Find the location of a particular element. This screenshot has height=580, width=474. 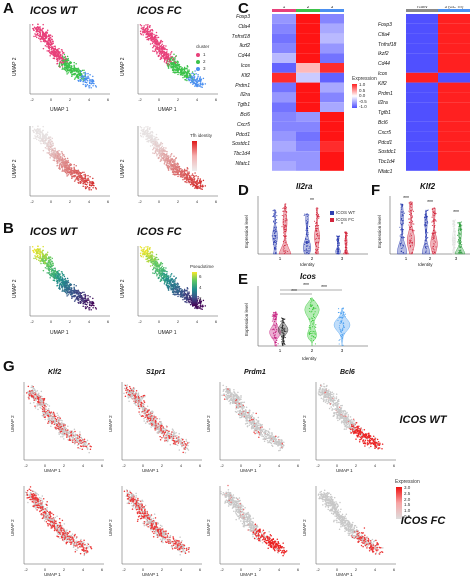

group-label: 2 is located at coordinates (308, 7).